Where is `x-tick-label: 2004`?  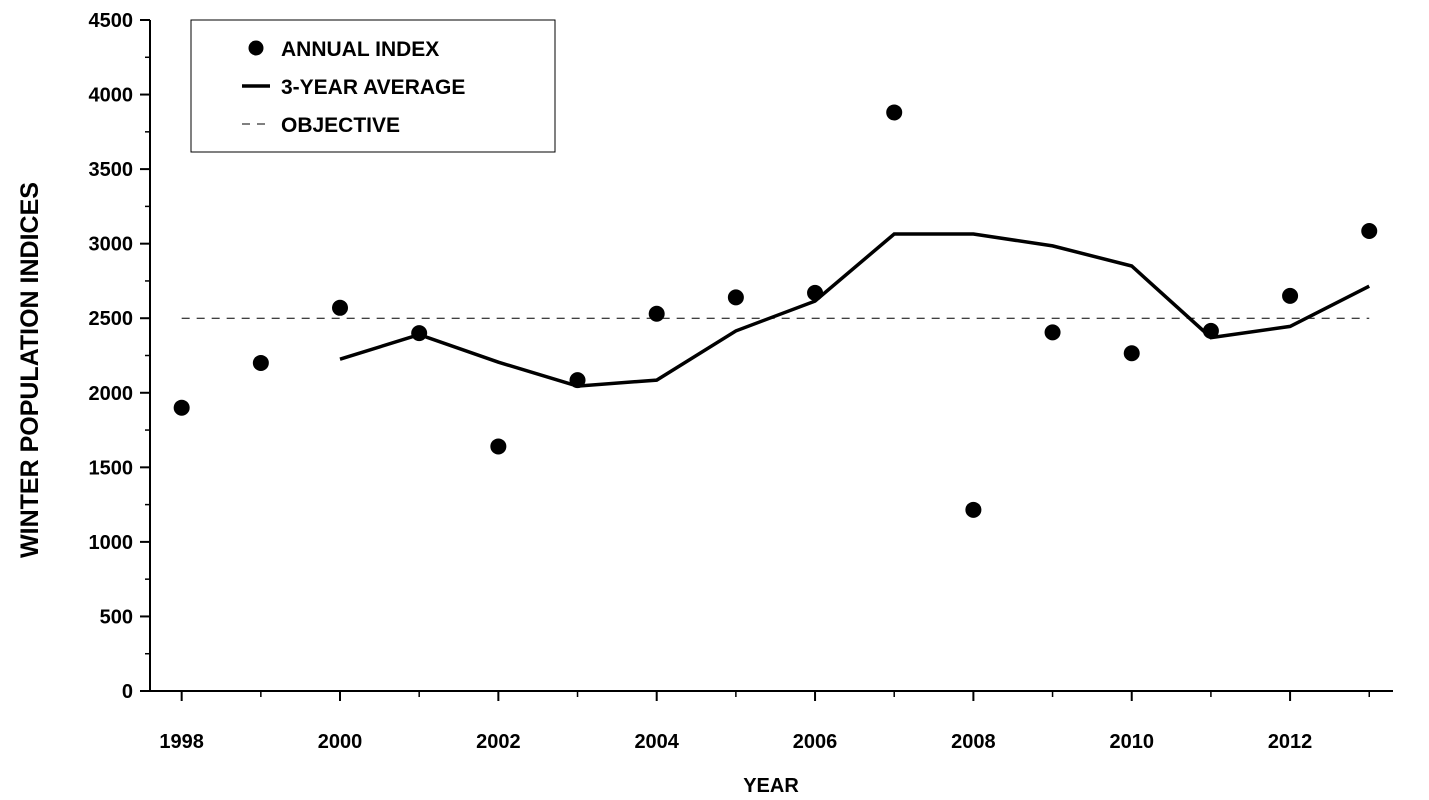 x-tick-label: 2004 is located at coordinates (656, 742).